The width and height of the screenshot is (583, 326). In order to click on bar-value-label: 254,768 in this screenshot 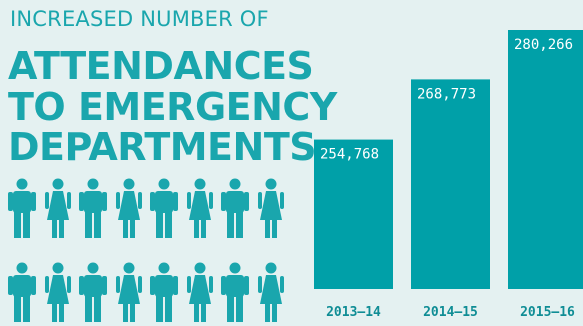, I will do `click(349, 155)`.